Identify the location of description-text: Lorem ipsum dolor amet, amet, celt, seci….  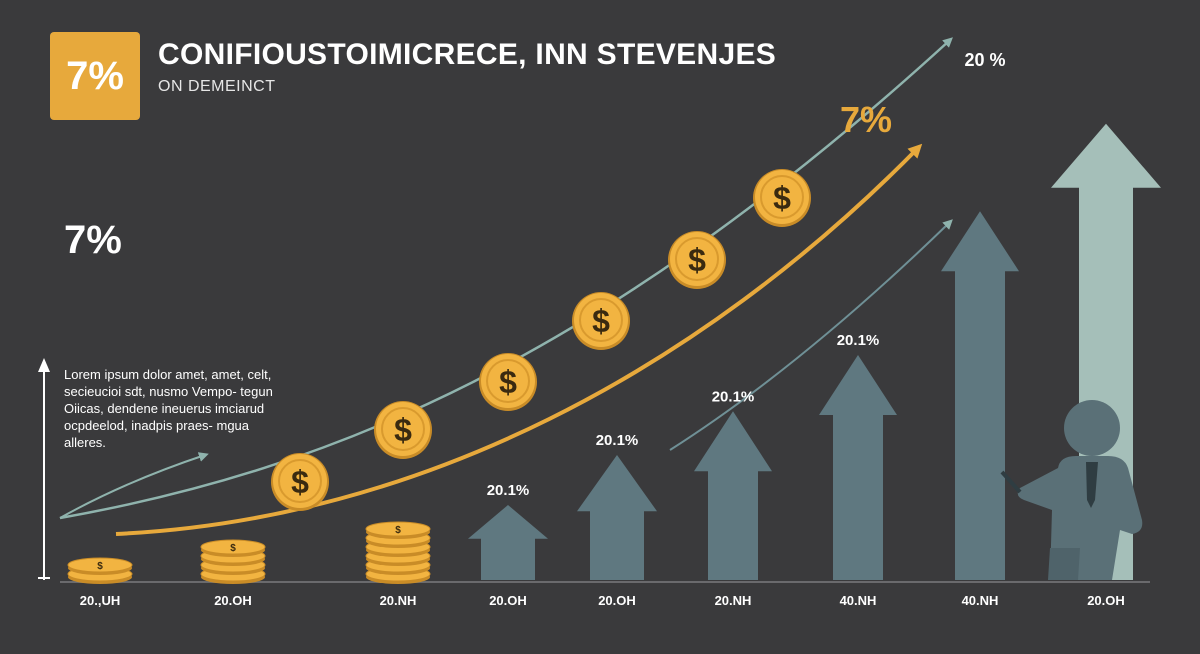
(168, 408).